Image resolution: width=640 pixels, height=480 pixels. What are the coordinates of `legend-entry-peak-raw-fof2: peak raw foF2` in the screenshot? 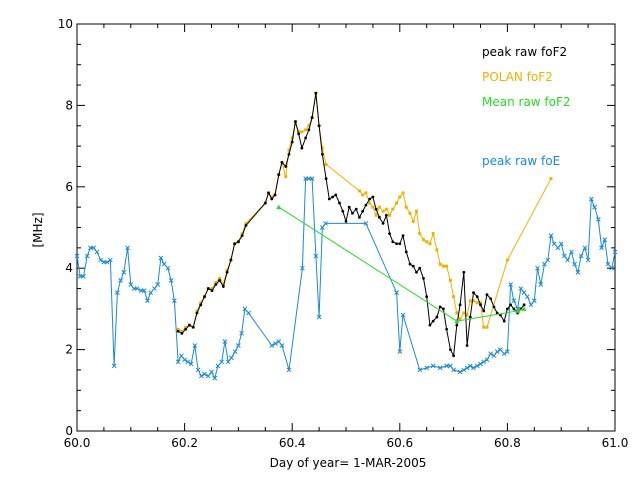 It's located at (524, 52).